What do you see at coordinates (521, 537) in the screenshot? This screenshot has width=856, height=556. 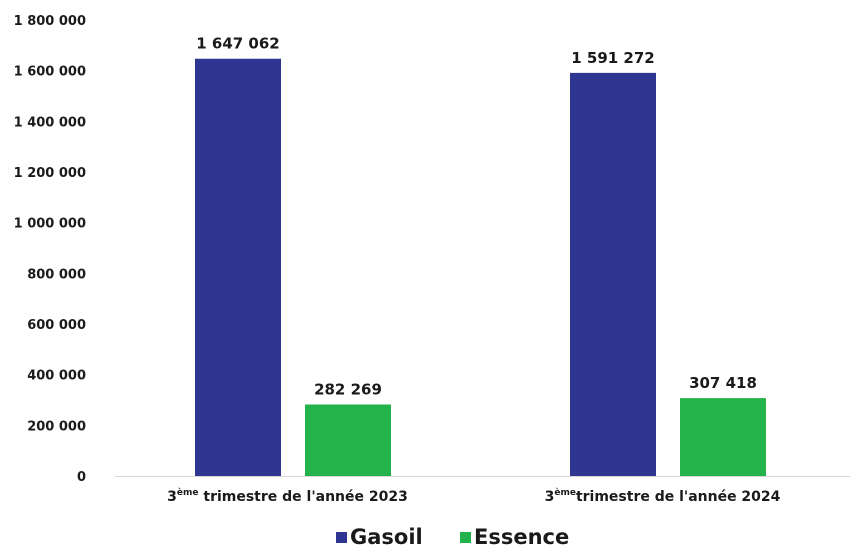 I see `legend-label-essence: Essence` at bounding box center [521, 537].